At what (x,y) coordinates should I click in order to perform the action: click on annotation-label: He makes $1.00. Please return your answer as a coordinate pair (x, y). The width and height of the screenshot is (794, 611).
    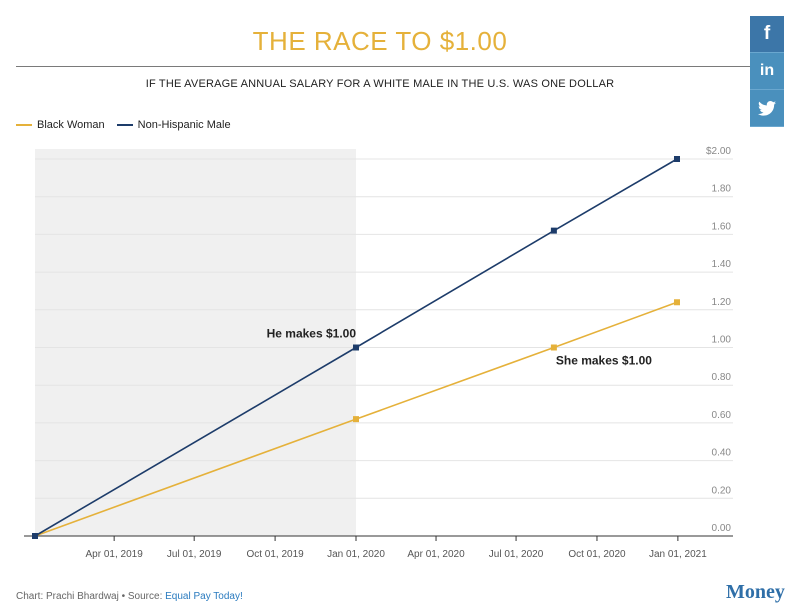
    Looking at the image, I should click on (312, 334).